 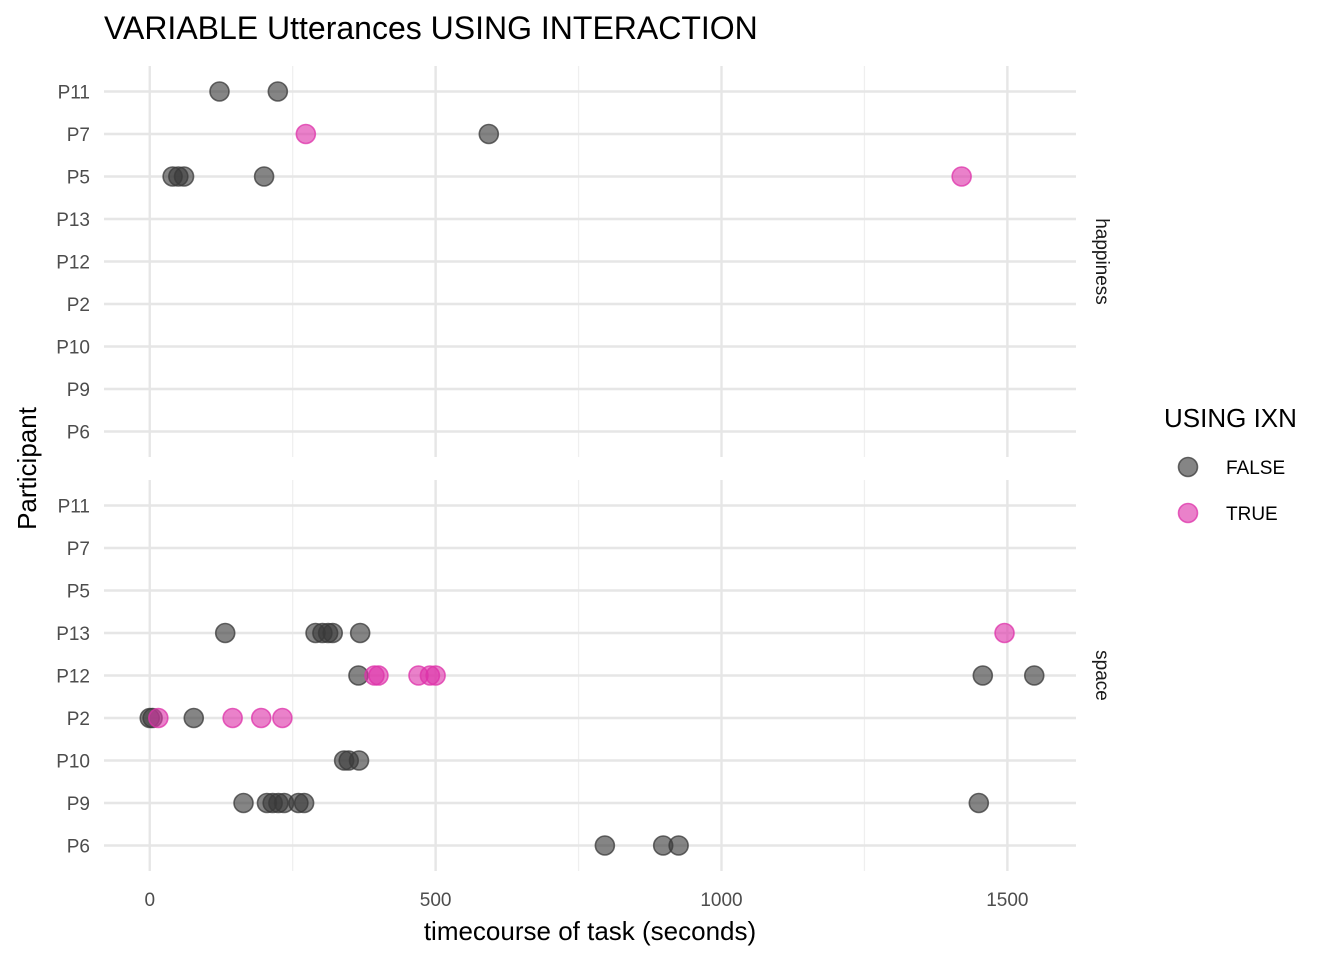 I want to click on legend-key-false, so click(x=1188, y=467).